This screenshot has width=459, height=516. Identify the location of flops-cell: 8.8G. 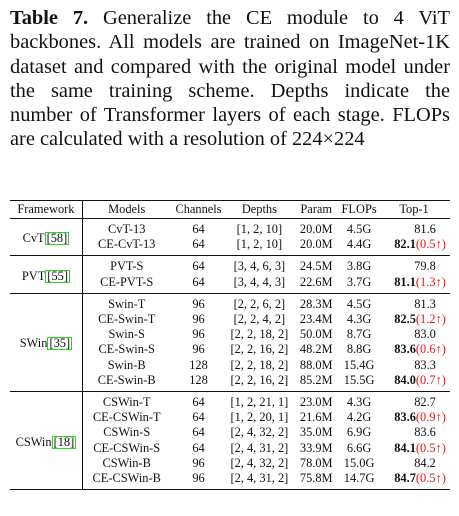
(359, 349).